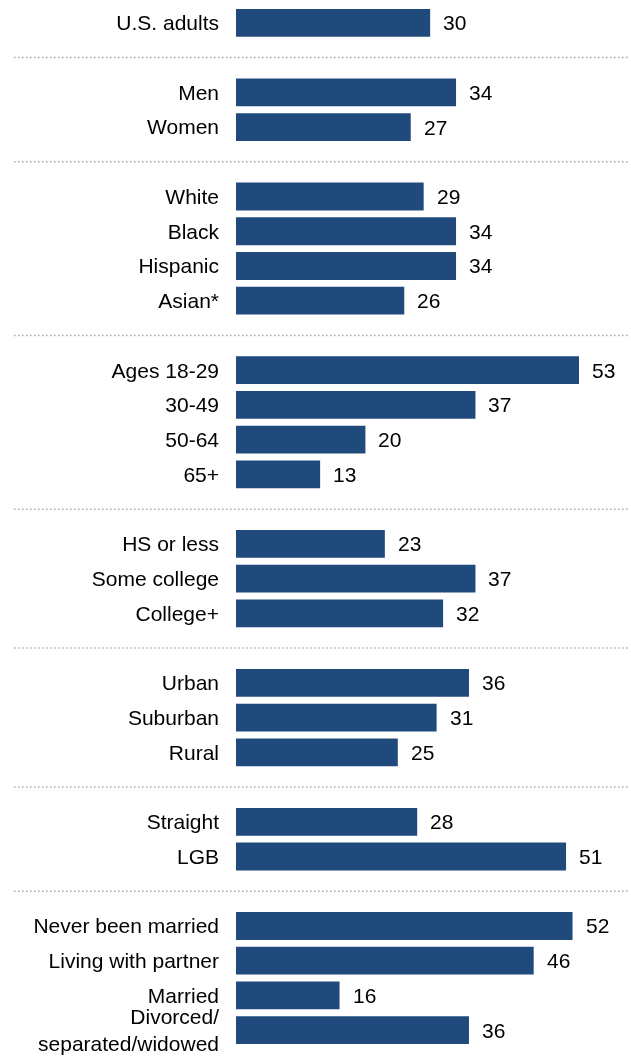  Describe the element at coordinates (365, 995) in the screenshot. I see `data-label: 16` at that location.